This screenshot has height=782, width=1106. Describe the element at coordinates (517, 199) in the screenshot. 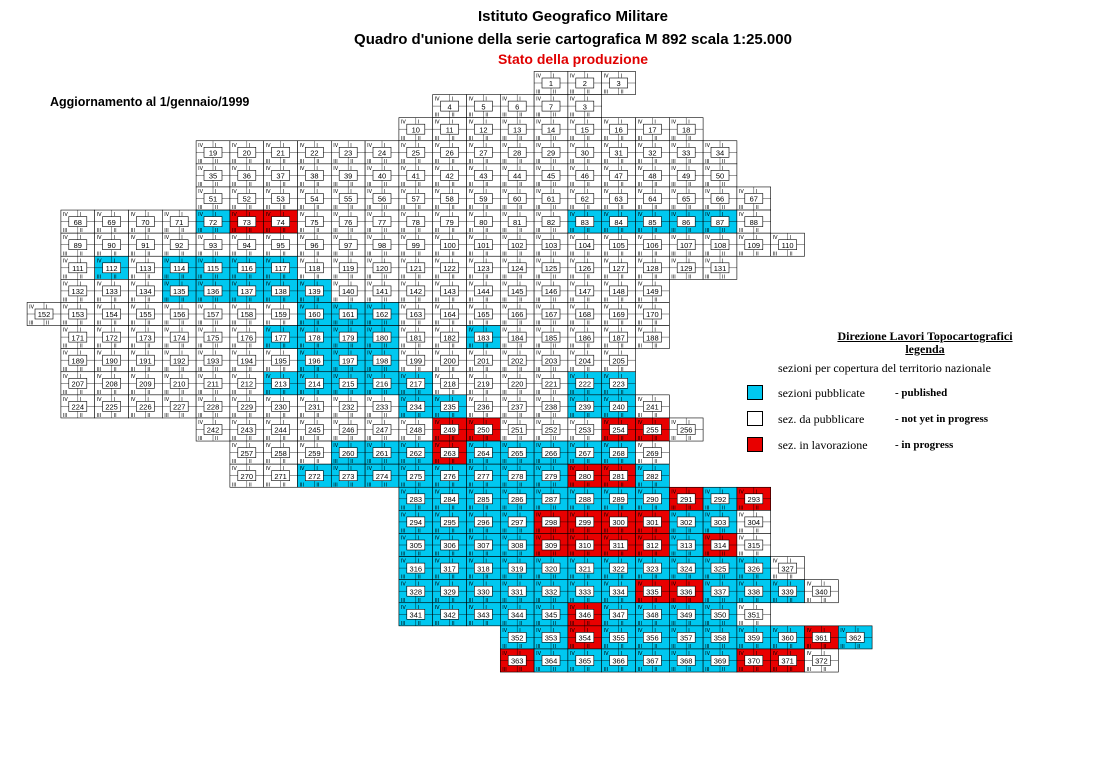

I see `sheet-number: 60` at that location.